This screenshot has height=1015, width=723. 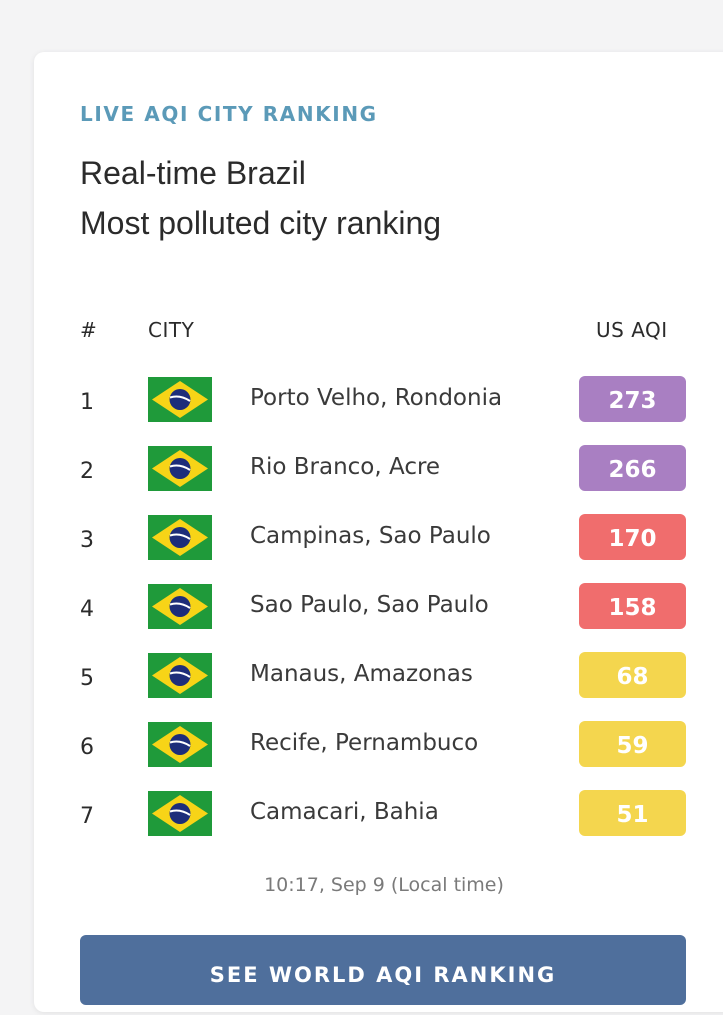 I want to click on aqi-badge: 158, so click(x=632, y=606).